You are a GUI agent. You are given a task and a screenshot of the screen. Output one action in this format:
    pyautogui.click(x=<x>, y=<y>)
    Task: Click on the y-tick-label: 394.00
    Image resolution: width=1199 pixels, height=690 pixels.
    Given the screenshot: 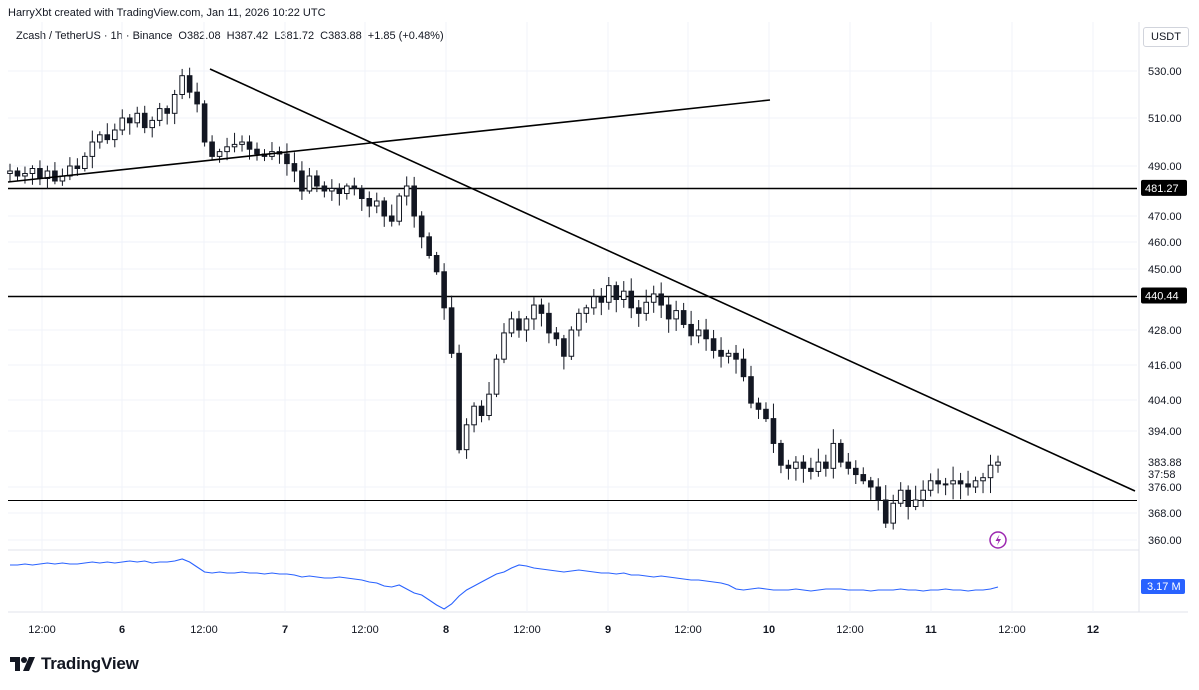 What is the action you would take?
    pyautogui.click(x=1165, y=432)
    